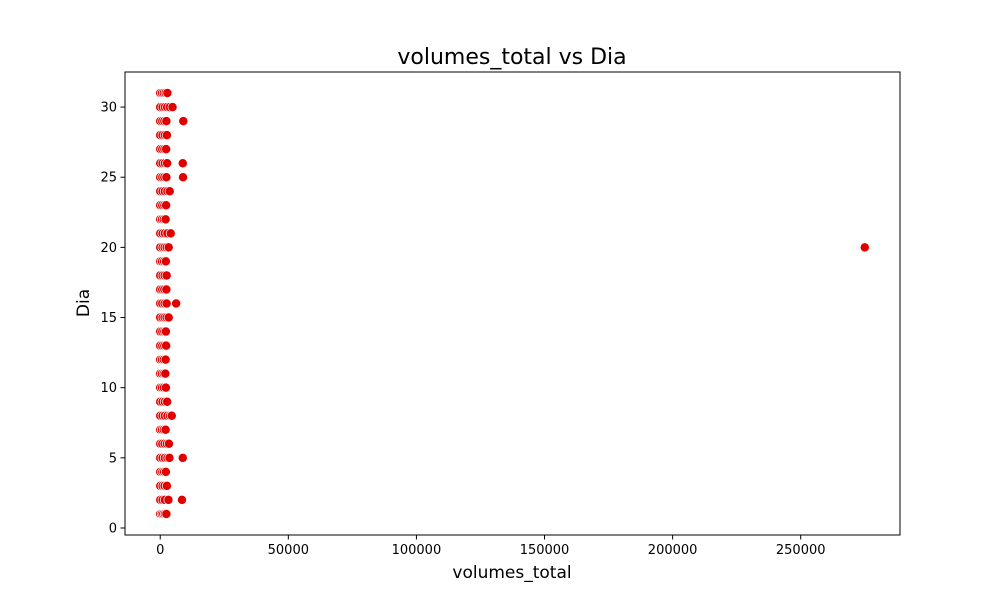 Image resolution: width=1000 pixels, height=600 pixels. I want to click on x-tick-label: 150000, so click(545, 550).